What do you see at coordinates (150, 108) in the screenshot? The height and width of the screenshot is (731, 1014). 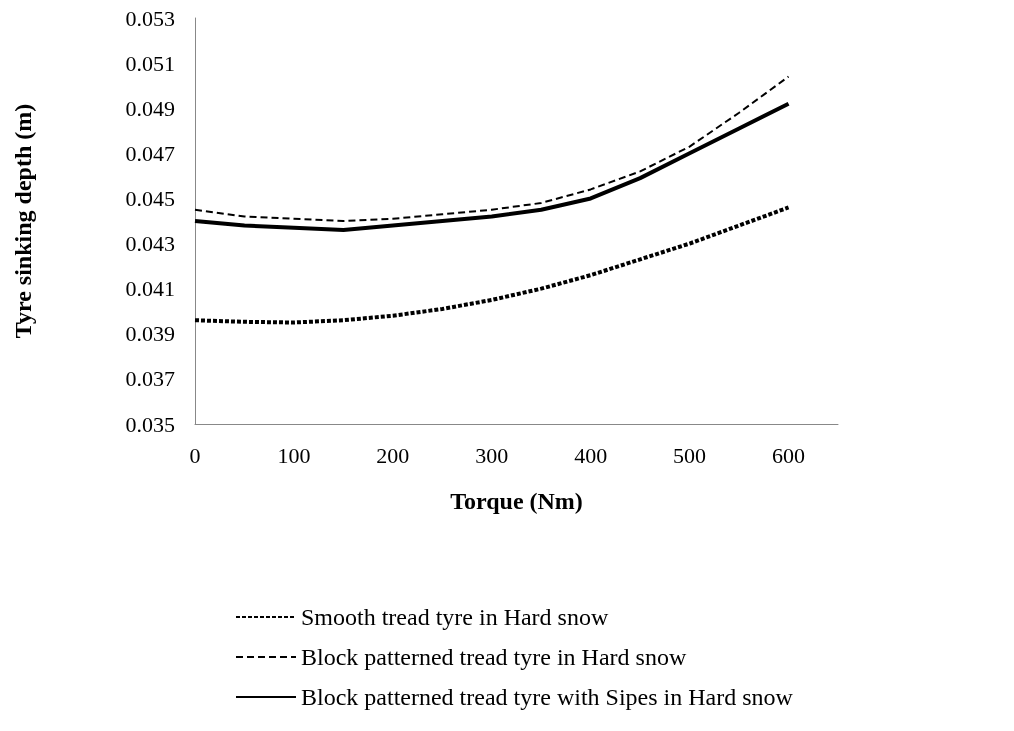 I see `y-tick-label: 0.049` at bounding box center [150, 108].